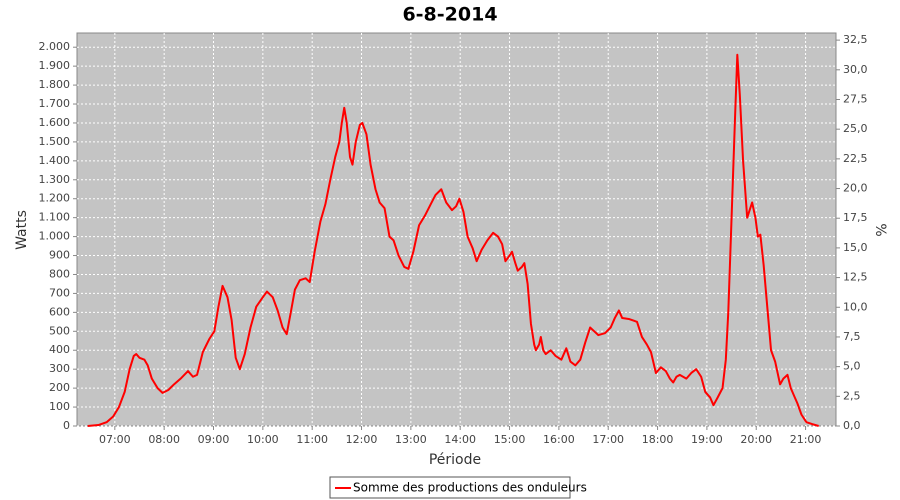 This screenshot has width=900, height=500. I want to click on y2-tick-label: 15,0, so click(855, 247).